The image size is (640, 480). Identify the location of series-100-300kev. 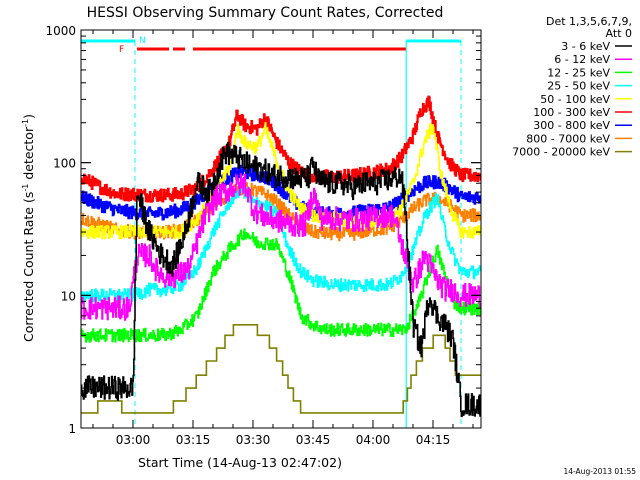
(281, 149).